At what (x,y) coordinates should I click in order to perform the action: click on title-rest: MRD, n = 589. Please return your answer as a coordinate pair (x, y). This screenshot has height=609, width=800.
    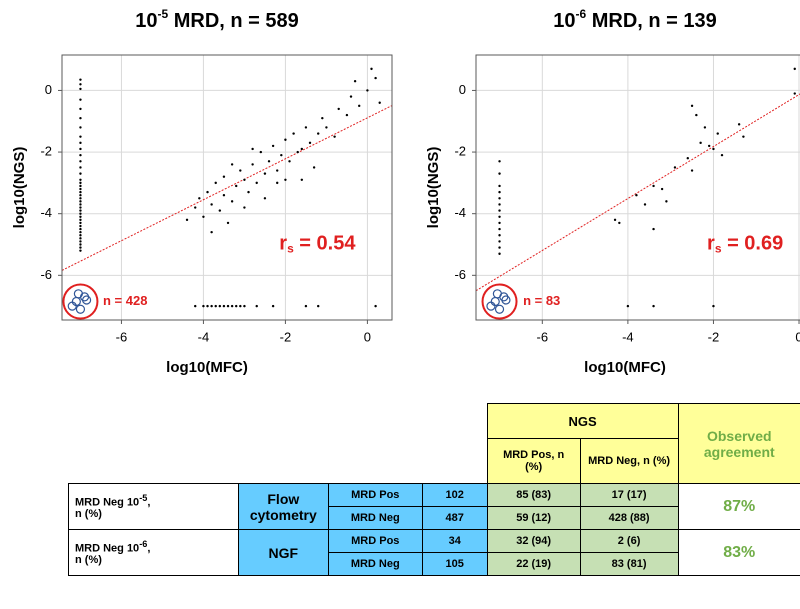
    Looking at the image, I should click on (233, 21).